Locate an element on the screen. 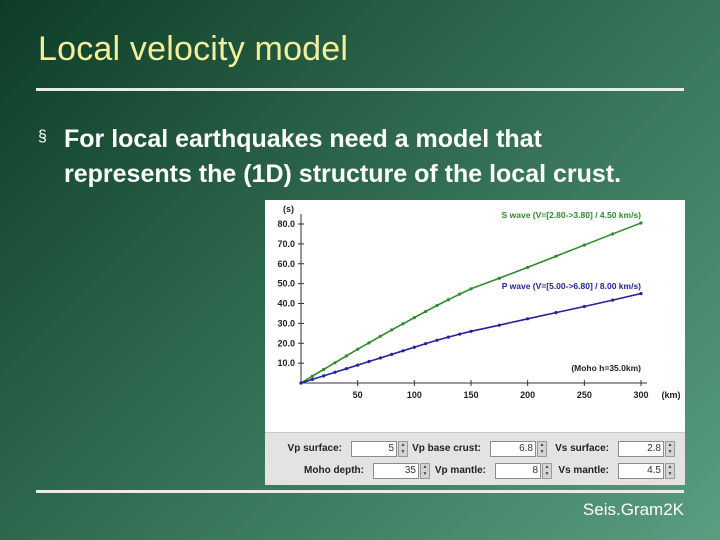 The image size is (720, 540). vs-mantle-input: 4.5 is located at coordinates (641, 471).